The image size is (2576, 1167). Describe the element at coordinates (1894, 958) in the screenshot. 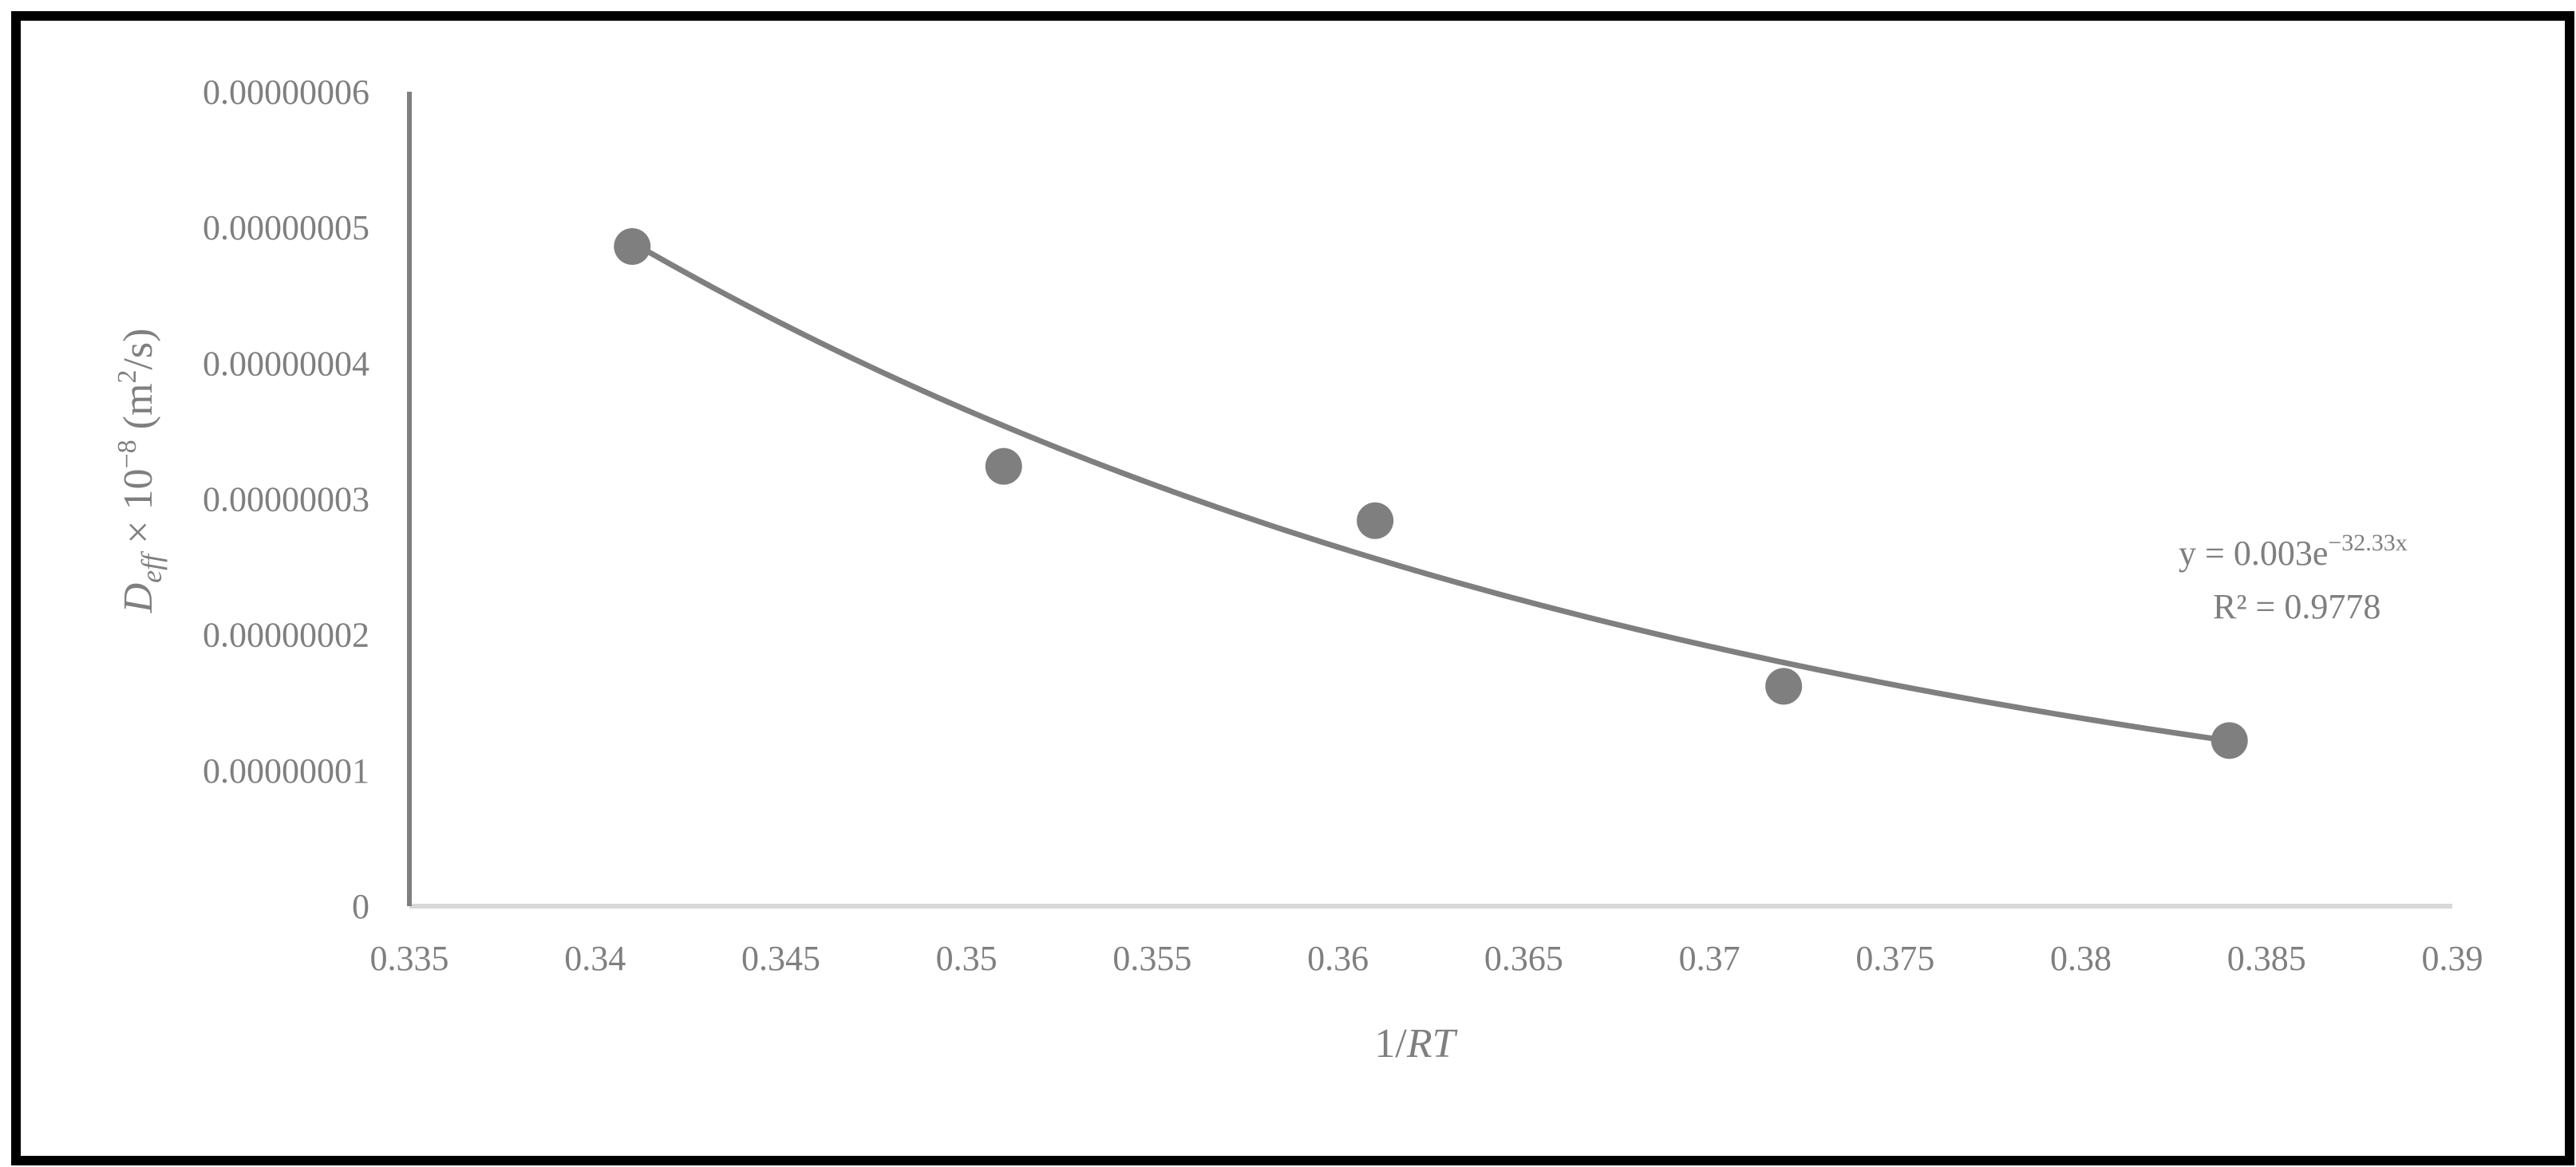

I see `x-tick-label: 0.375` at that location.